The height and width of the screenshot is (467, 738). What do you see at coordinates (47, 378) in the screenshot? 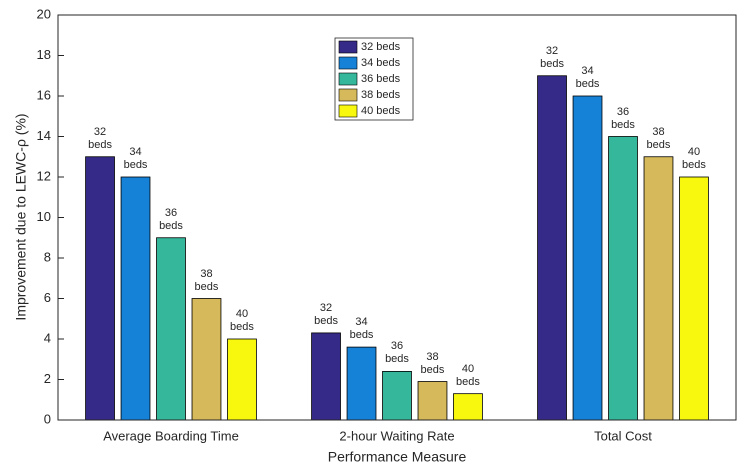
I see `y-tick-label: 2` at bounding box center [47, 378].